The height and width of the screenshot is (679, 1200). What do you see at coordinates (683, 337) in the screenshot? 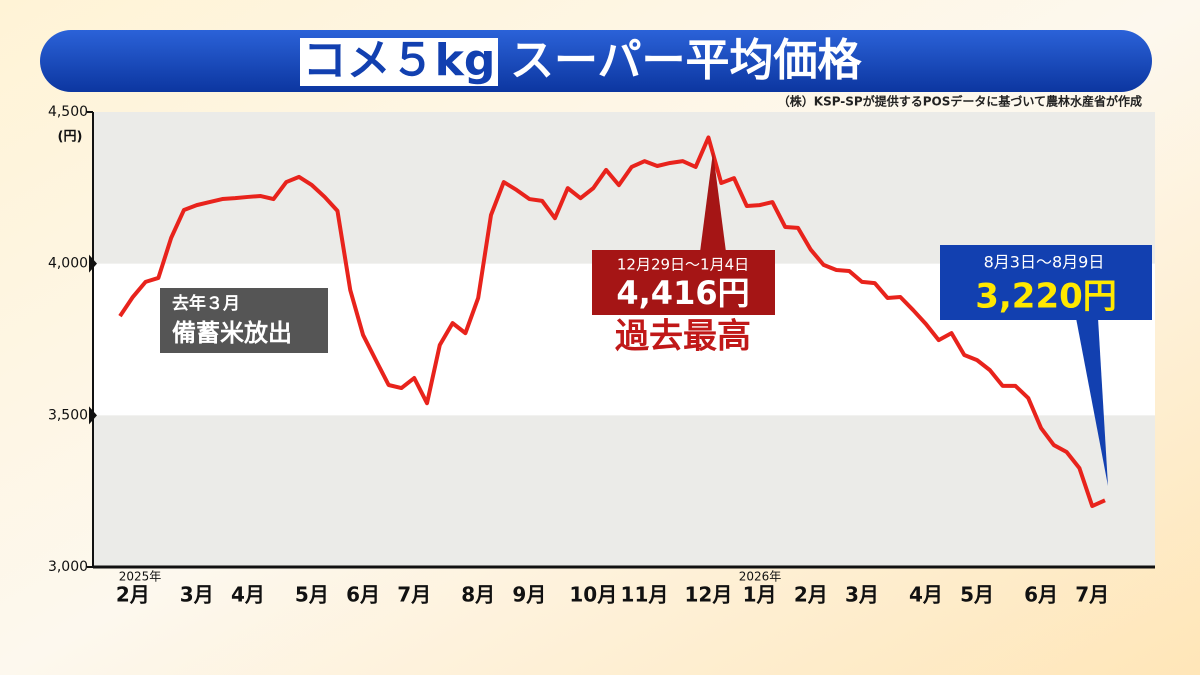
I see `annotation: 過去最高` at bounding box center [683, 337].